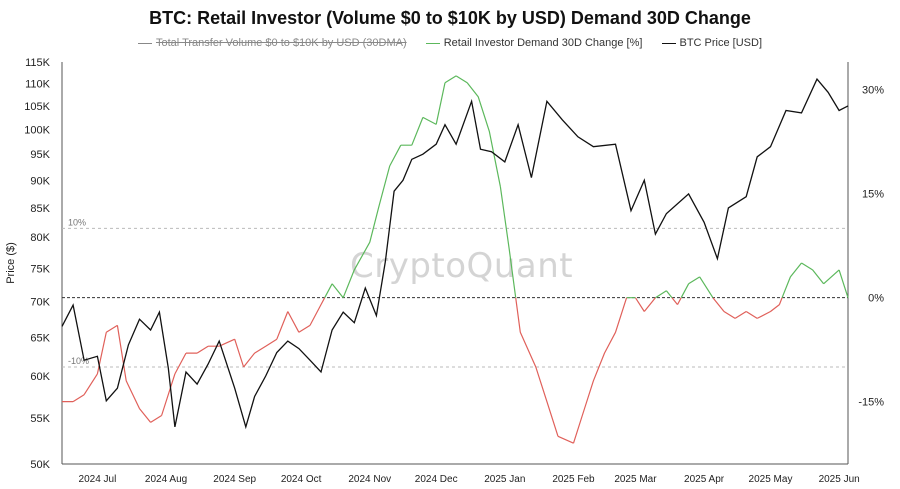 This screenshot has height=489, width=900. I want to click on y-right-tick-label: 30%, so click(873, 91).